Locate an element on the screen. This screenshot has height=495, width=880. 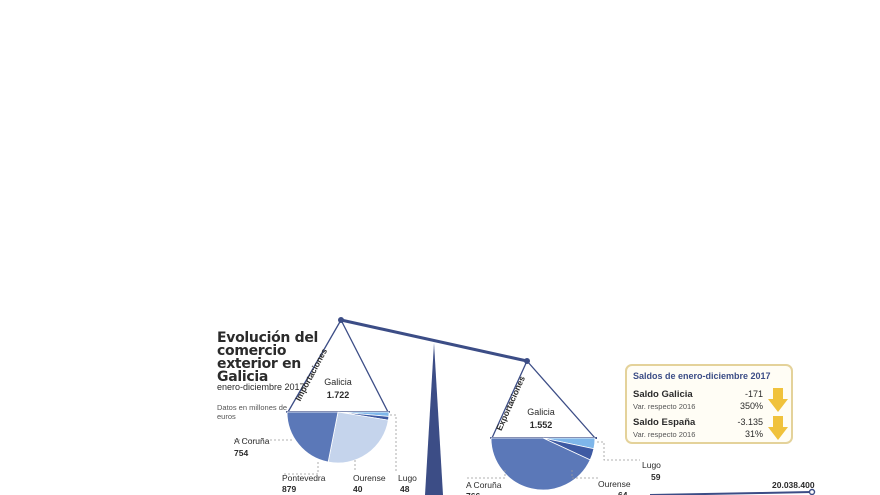
exportaciones-pan-title: Galicia is located at coordinates (541, 412).